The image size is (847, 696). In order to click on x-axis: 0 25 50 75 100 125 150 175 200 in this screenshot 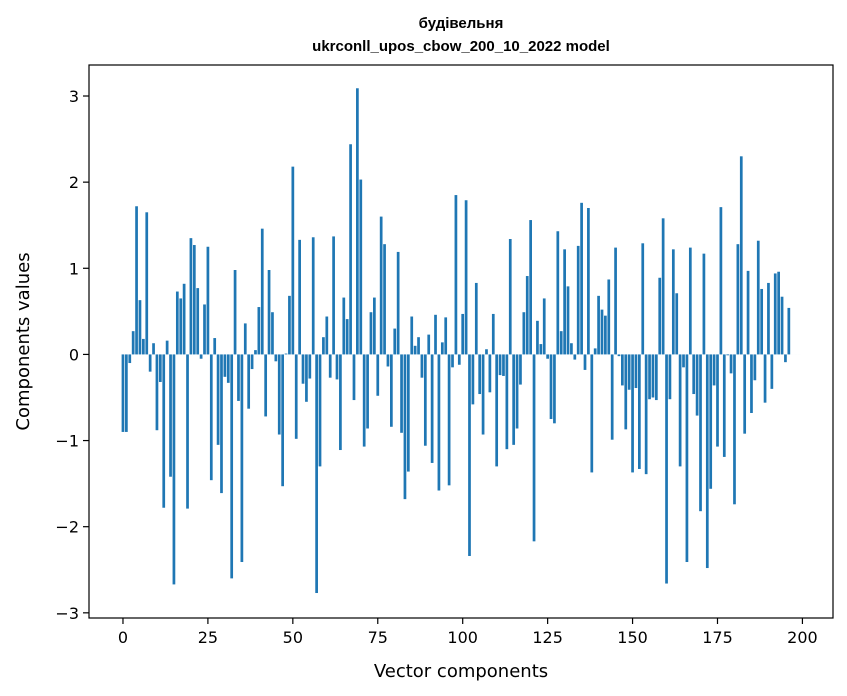, I will do `click(468, 632)`.